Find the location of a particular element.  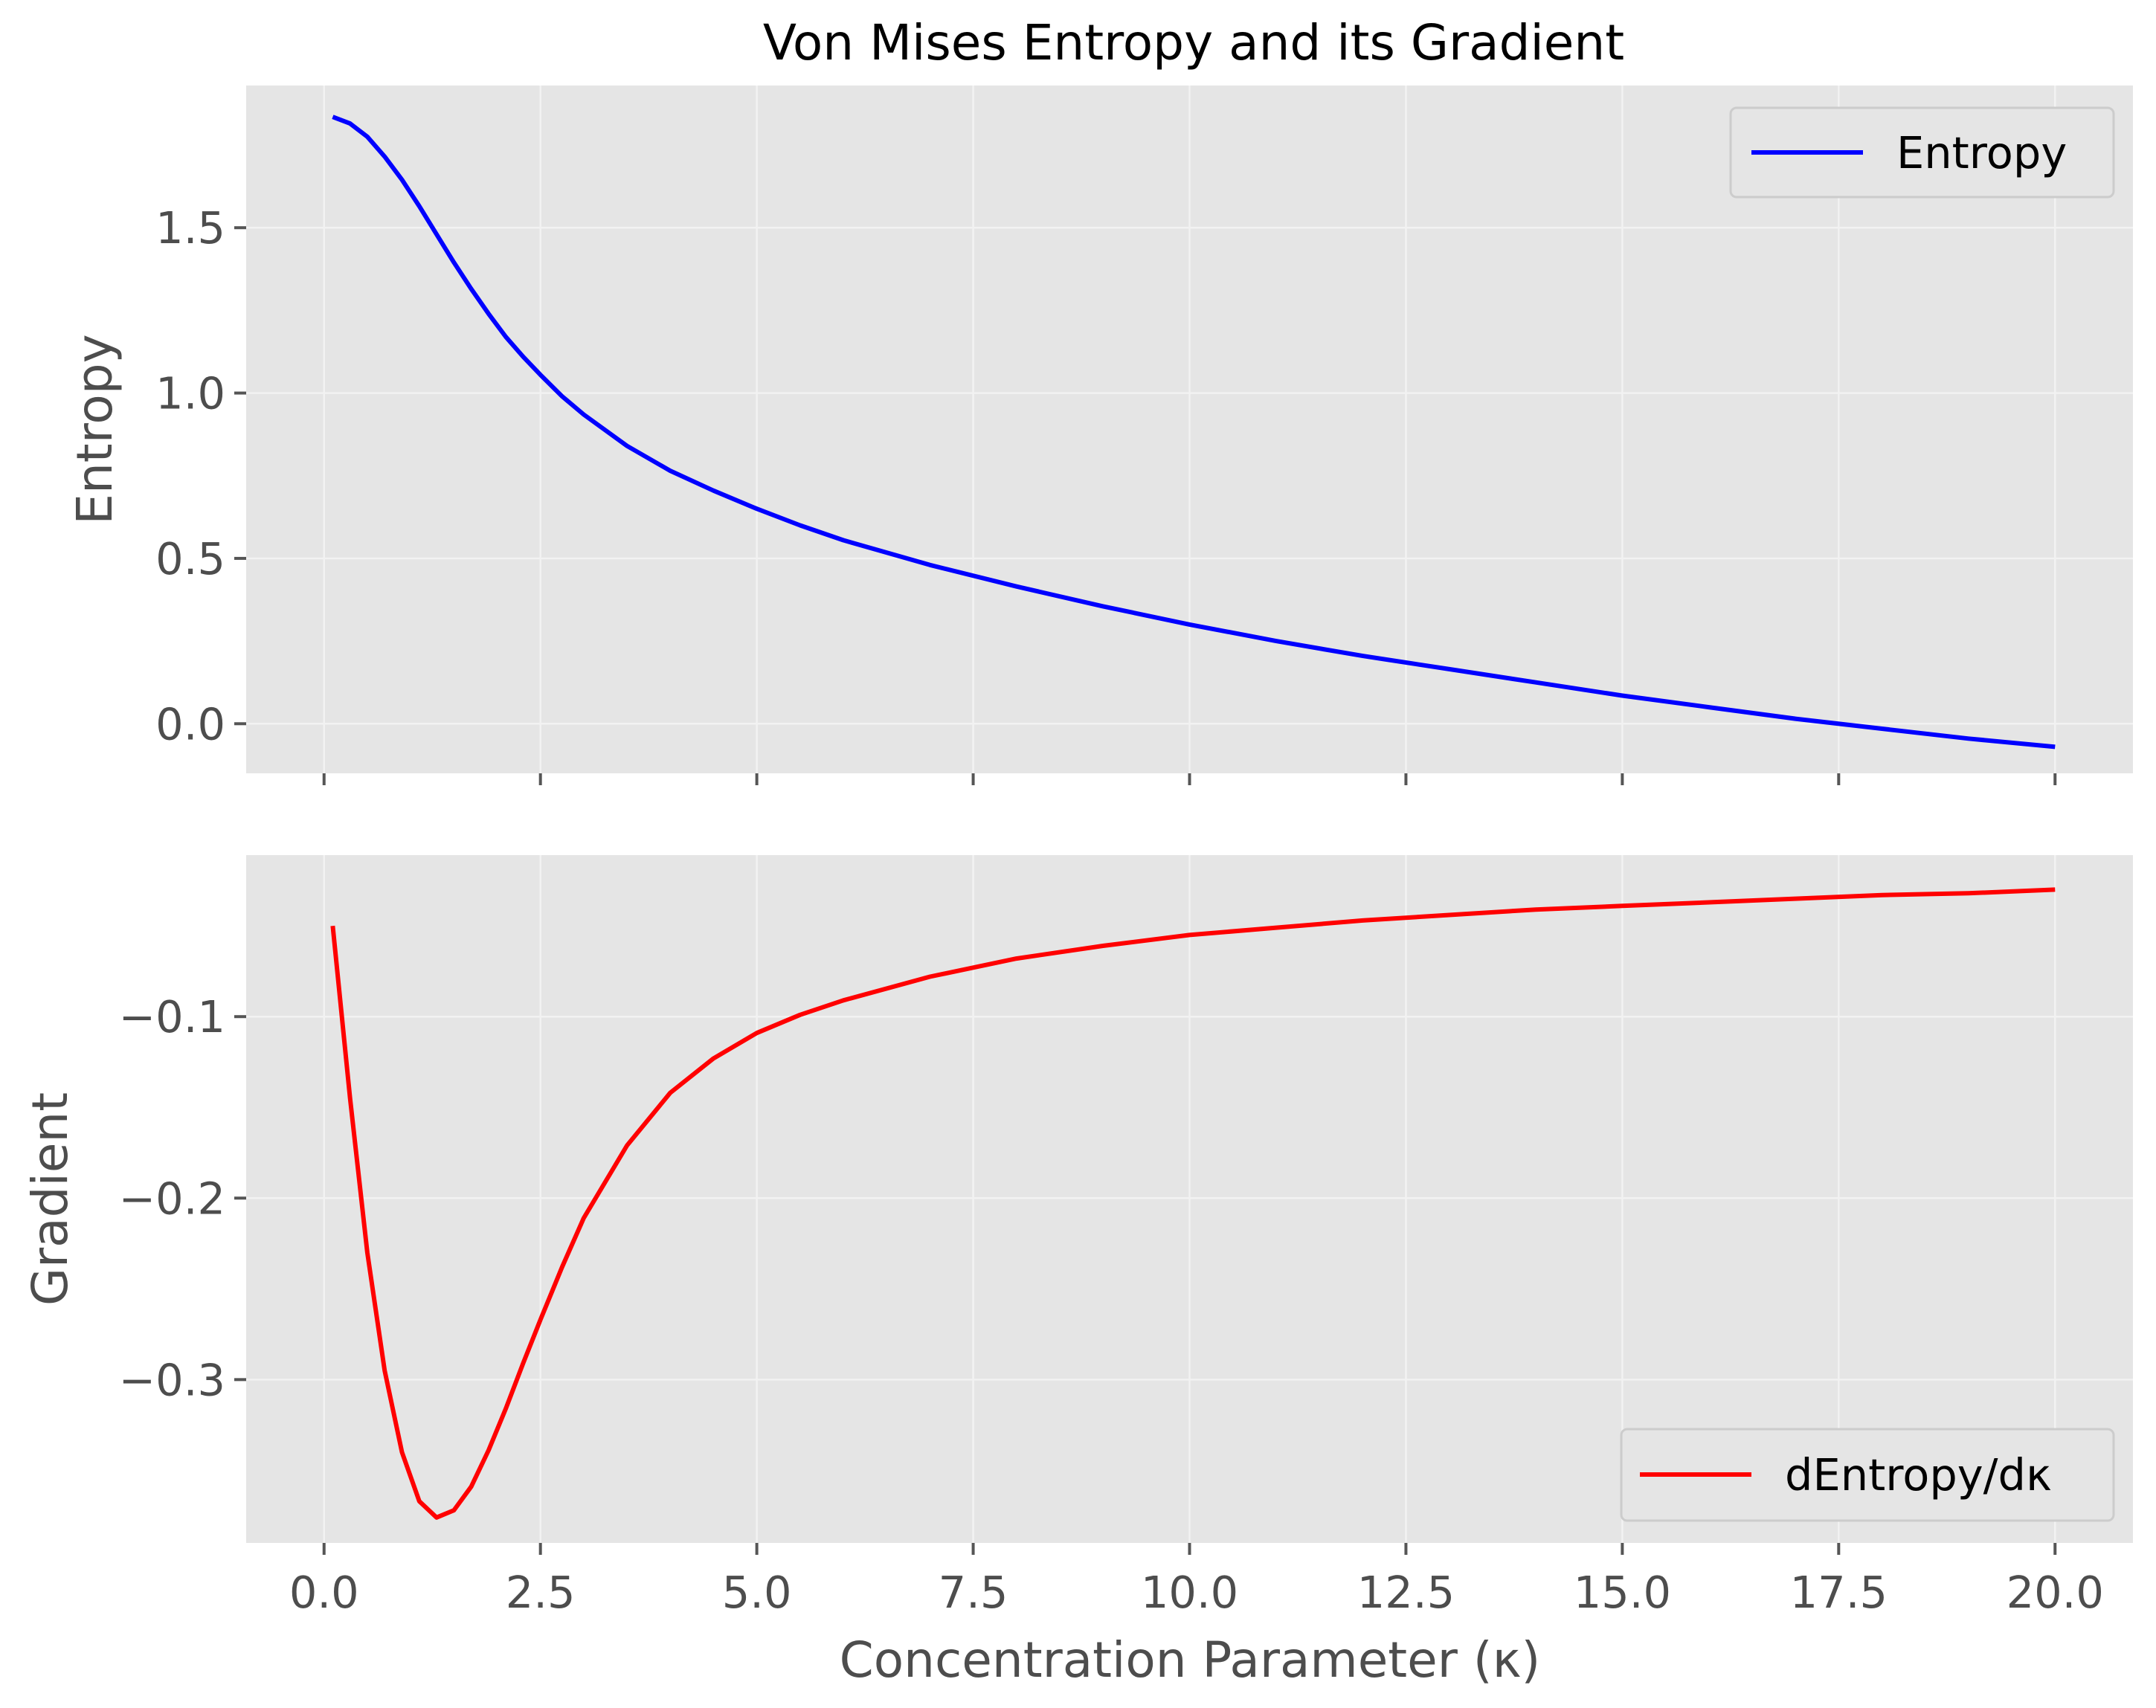

entropy-legend-box is located at coordinates (1922, 152).